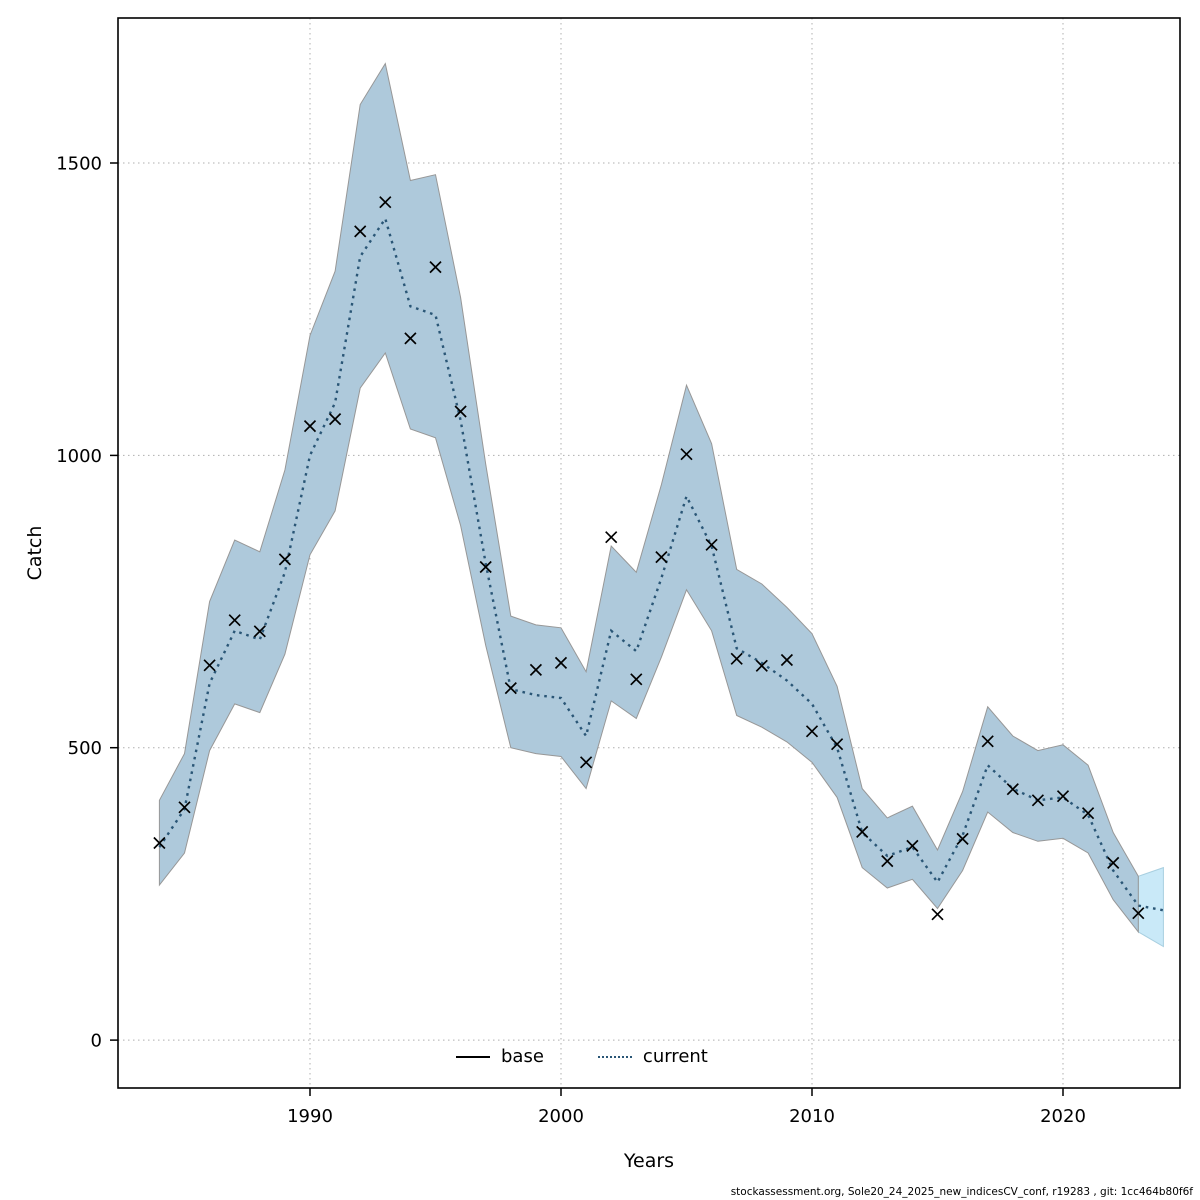 The height and width of the screenshot is (1200, 1200). I want to click on y-tick-label: 1500, so click(79, 164).